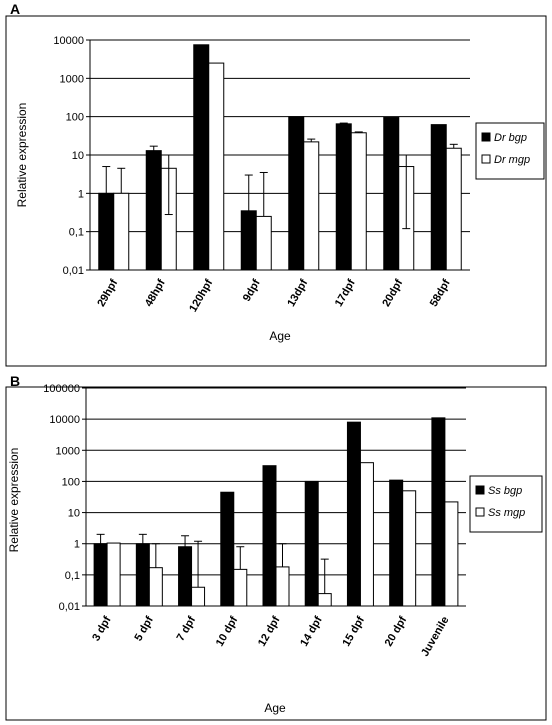 The height and width of the screenshot is (725, 552). Describe the element at coordinates (187, 628) in the screenshot. I see `x-tick-label: 7 dpf` at that location.